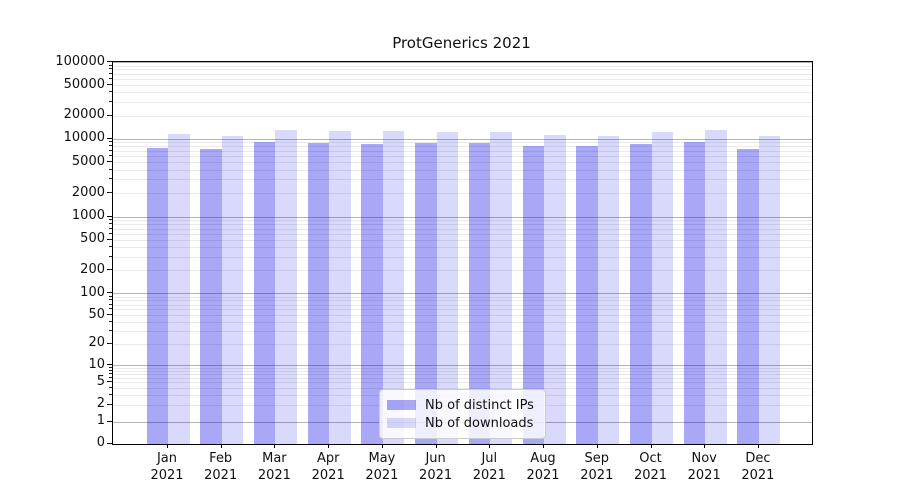 The height and width of the screenshot is (500, 900). Describe the element at coordinates (489, 467) in the screenshot. I see `x-tick-label: Jul 2021` at that location.